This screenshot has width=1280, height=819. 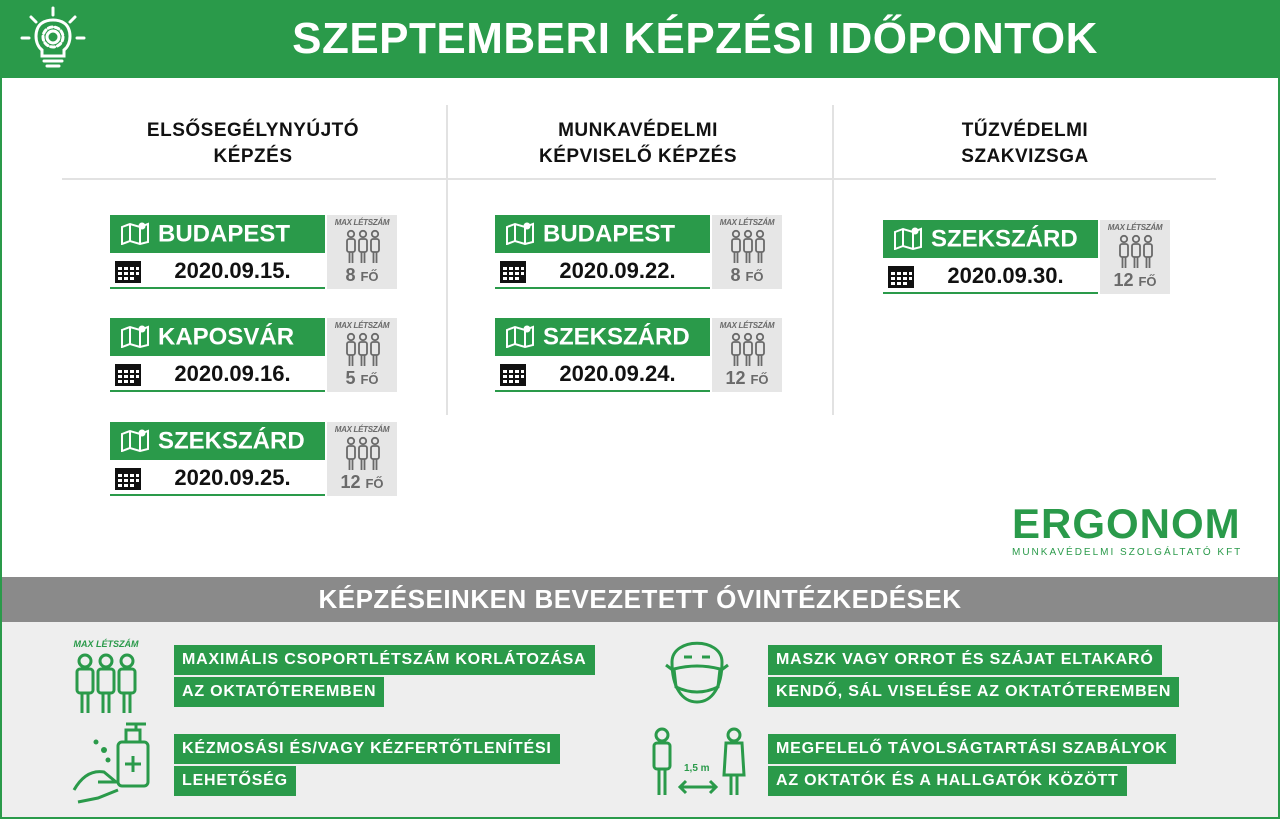 I want to click on session-date: 2020.09.24., so click(x=602, y=374).